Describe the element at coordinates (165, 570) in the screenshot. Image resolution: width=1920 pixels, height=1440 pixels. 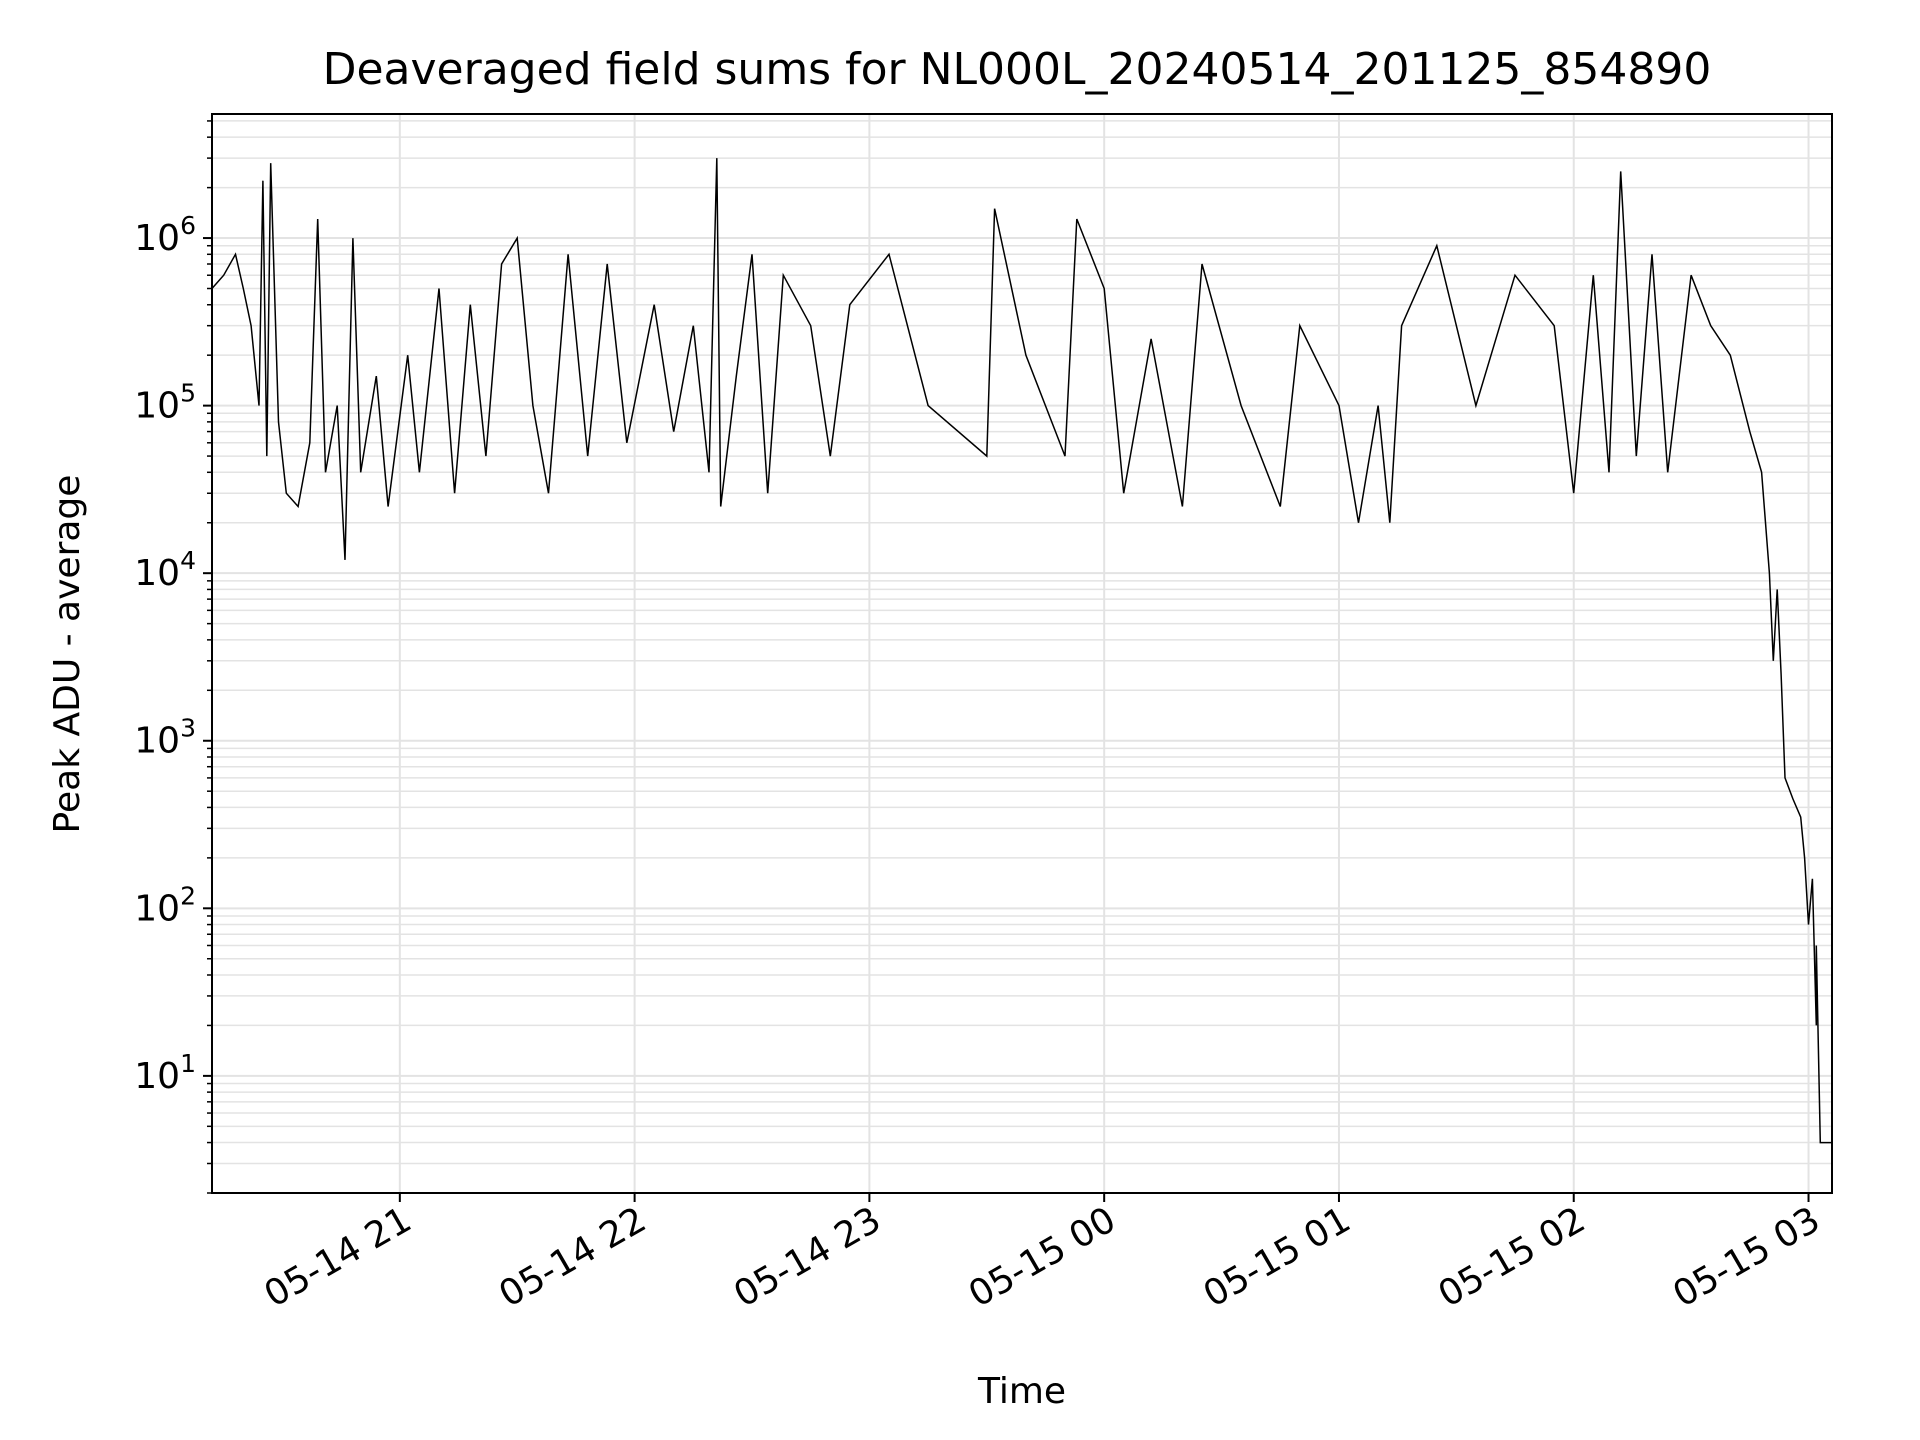
I see `y-tick-label: 10⁴` at that location.